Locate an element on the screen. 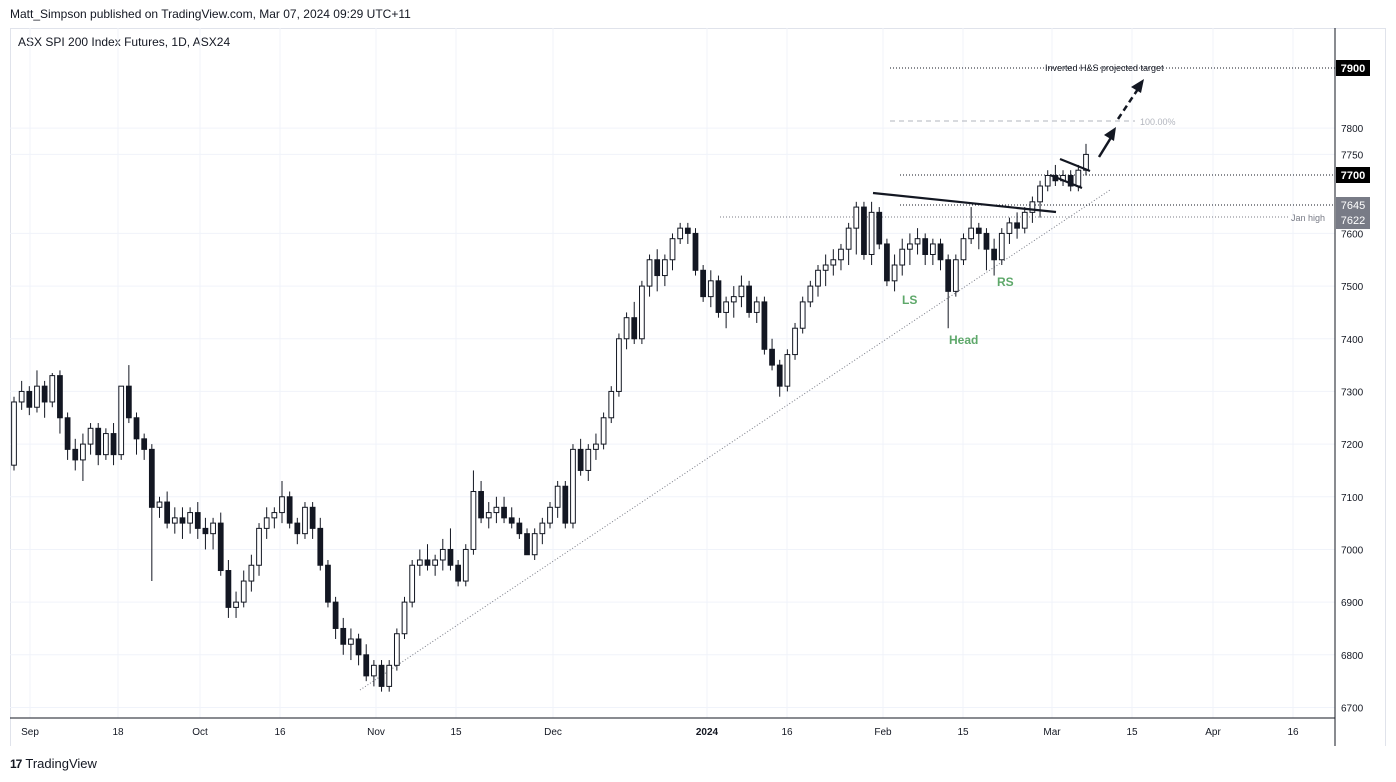  badge-7645: 7645 is located at coordinates (1353, 206).